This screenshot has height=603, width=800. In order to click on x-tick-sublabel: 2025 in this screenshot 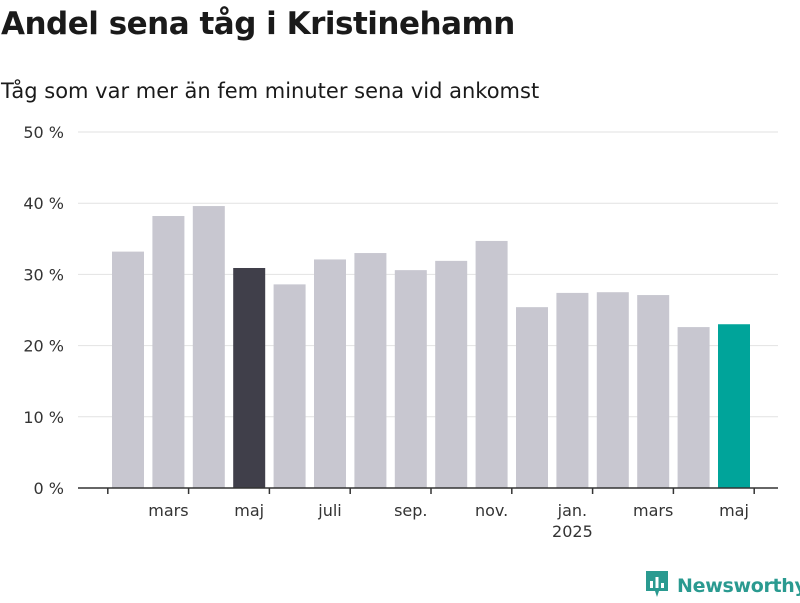, I will do `click(572, 531)`.